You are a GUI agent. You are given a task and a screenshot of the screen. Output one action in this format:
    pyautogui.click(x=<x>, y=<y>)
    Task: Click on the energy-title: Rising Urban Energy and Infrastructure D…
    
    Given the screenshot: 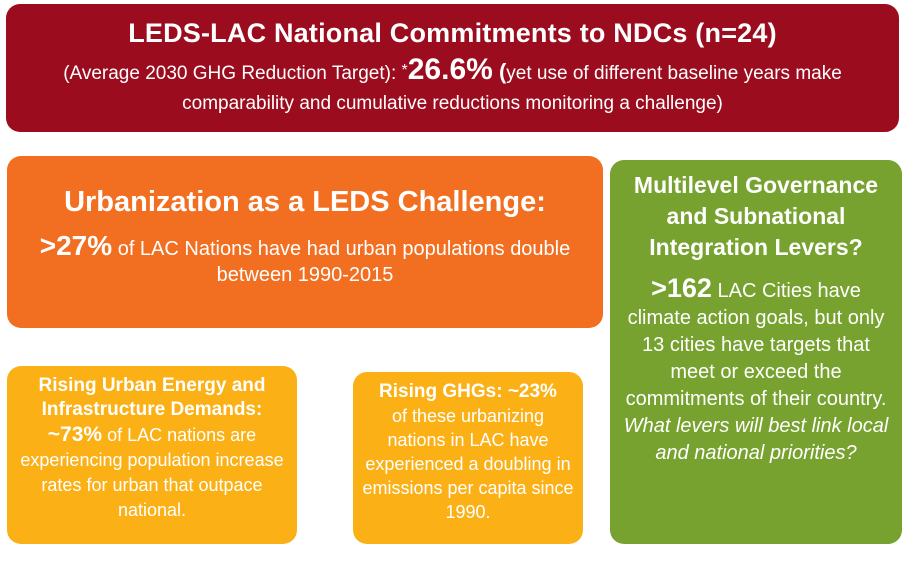 What is the action you would take?
    pyautogui.click(x=152, y=397)
    